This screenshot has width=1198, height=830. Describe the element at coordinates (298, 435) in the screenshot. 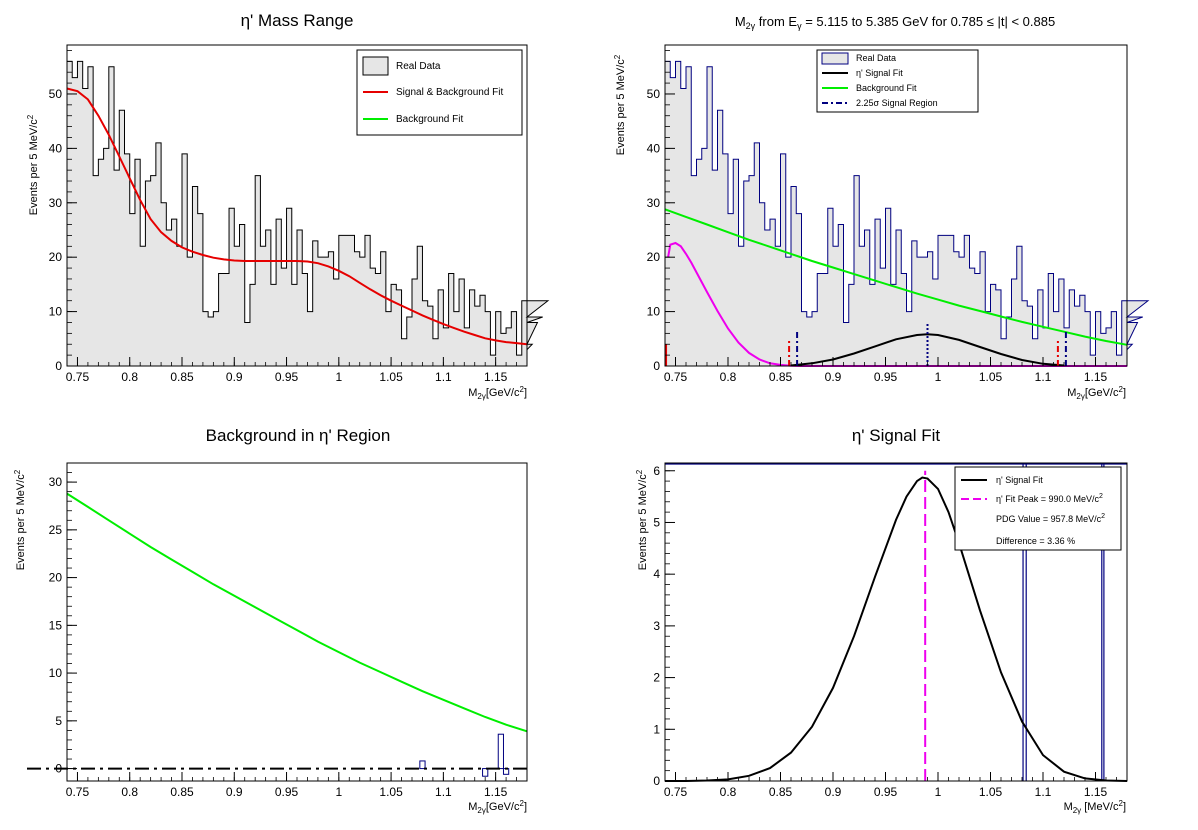

I see `panel-title: Background in η' Region` at that location.